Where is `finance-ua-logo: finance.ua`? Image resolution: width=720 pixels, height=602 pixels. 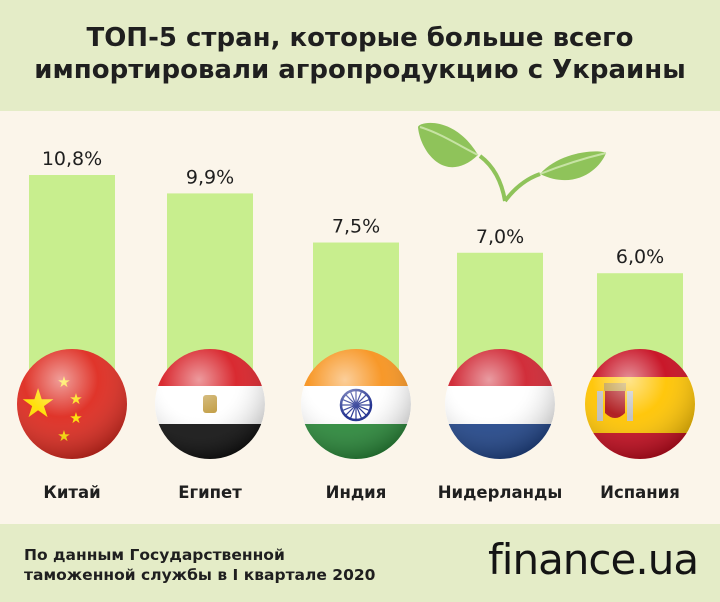
finance-ua-logo: finance.ua is located at coordinates (593, 560).